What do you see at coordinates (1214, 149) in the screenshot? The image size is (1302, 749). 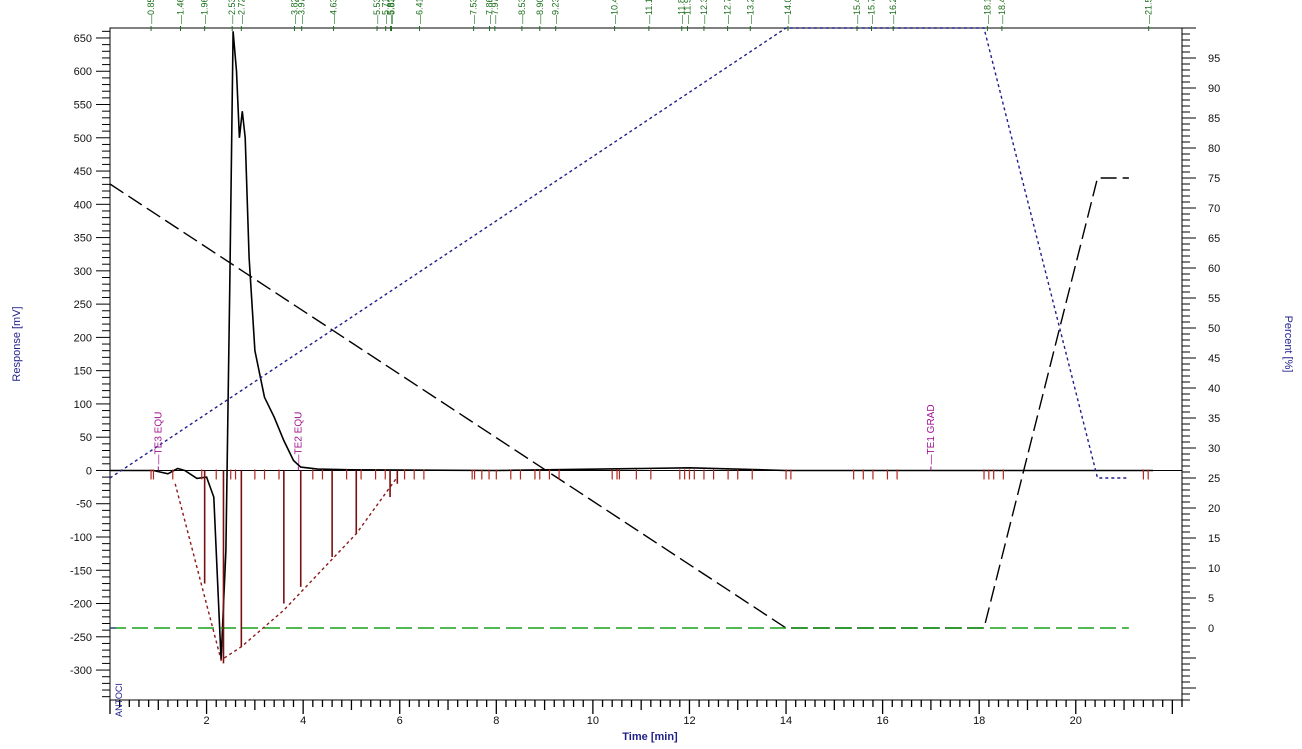 I see `y-right-tick-label: 80` at bounding box center [1214, 149].